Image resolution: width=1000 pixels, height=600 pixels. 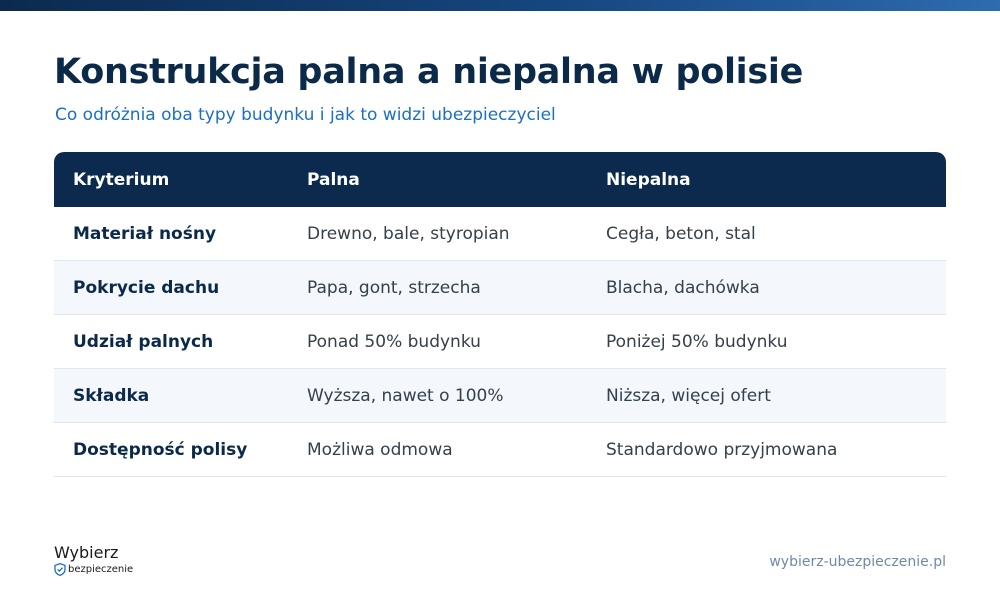 I want to click on row-palna-value: Papa, gont, strzecha, so click(x=394, y=287).